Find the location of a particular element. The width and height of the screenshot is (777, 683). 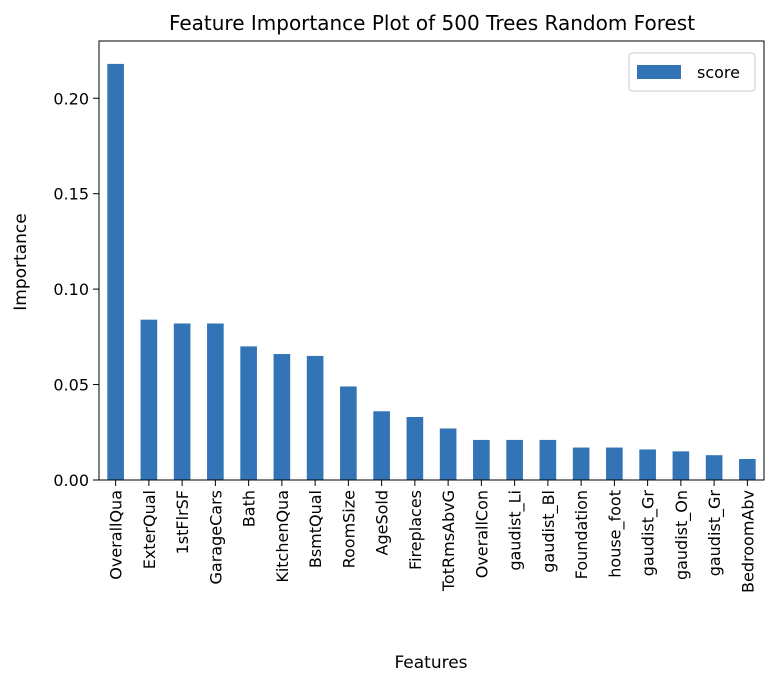

y-tick-label-3: 0.15 is located at coordinates (71, 194).